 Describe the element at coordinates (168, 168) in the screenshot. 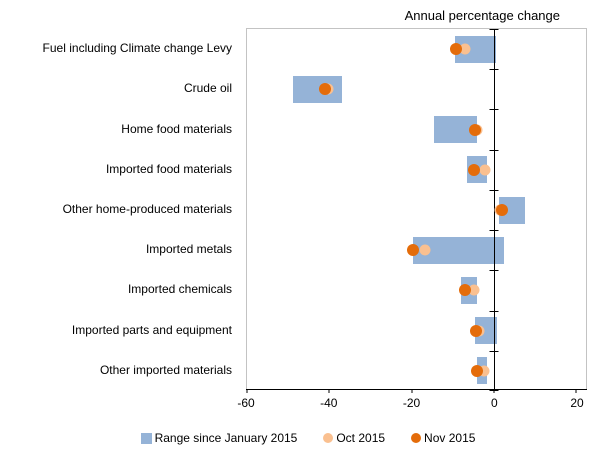

I see `category-label: Imported food materials` at that location.